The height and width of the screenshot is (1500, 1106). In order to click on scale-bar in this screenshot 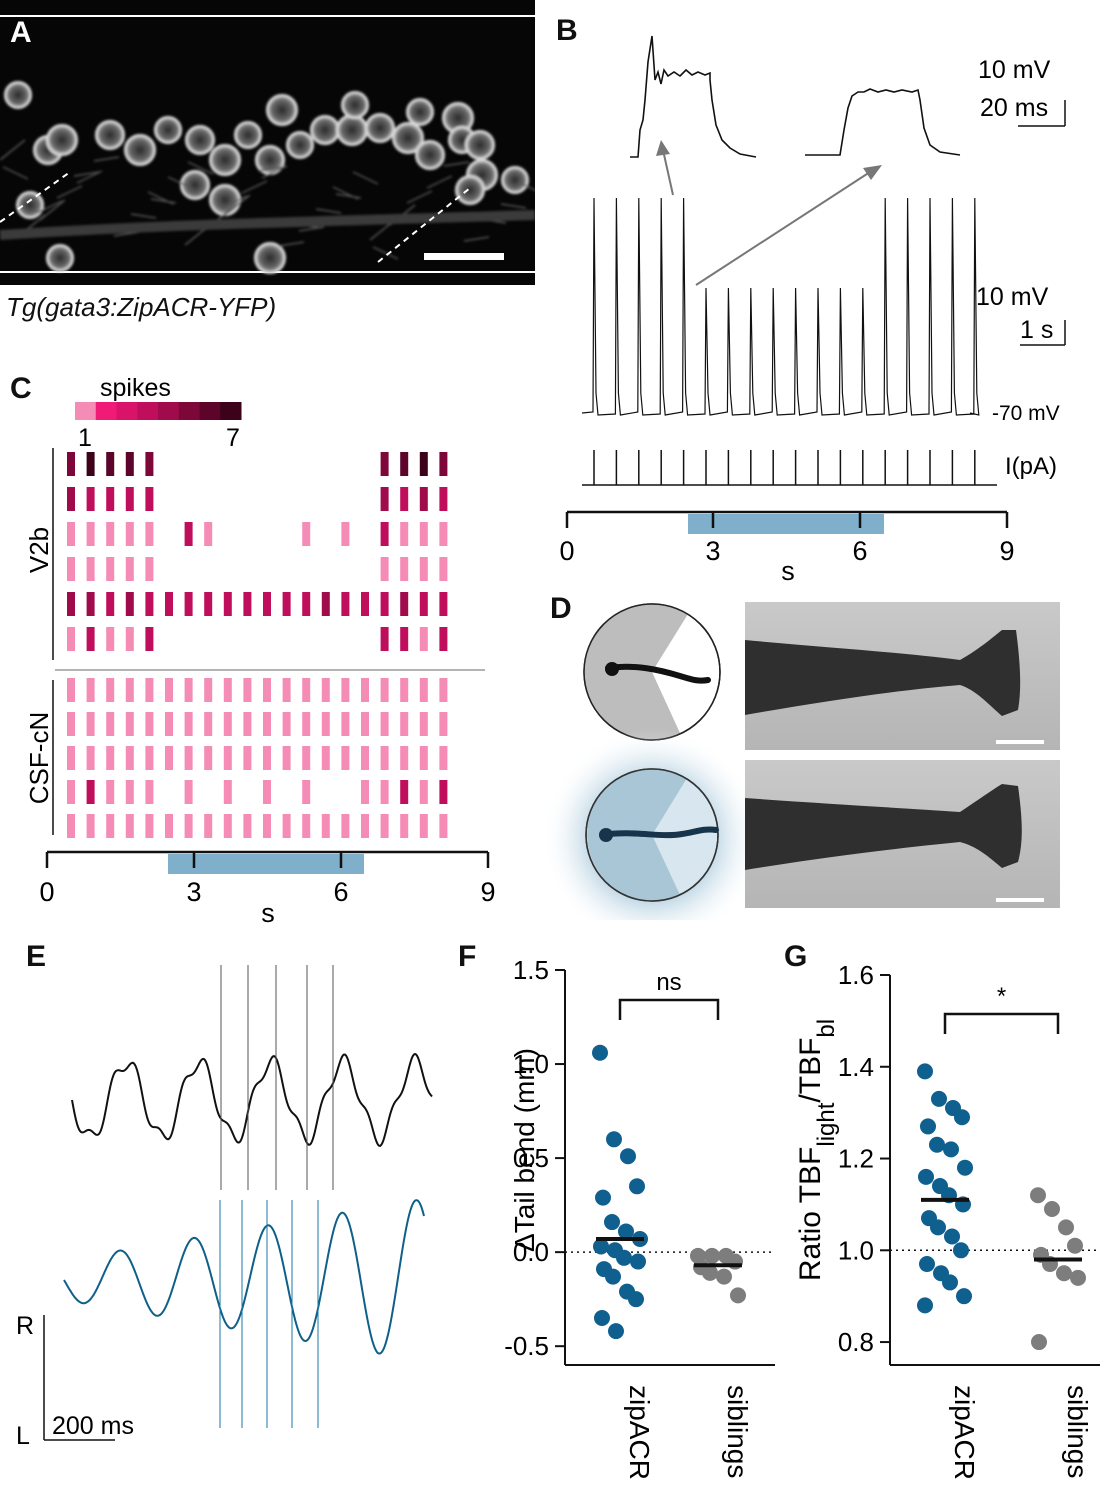, I will do `click(464, 256)`.